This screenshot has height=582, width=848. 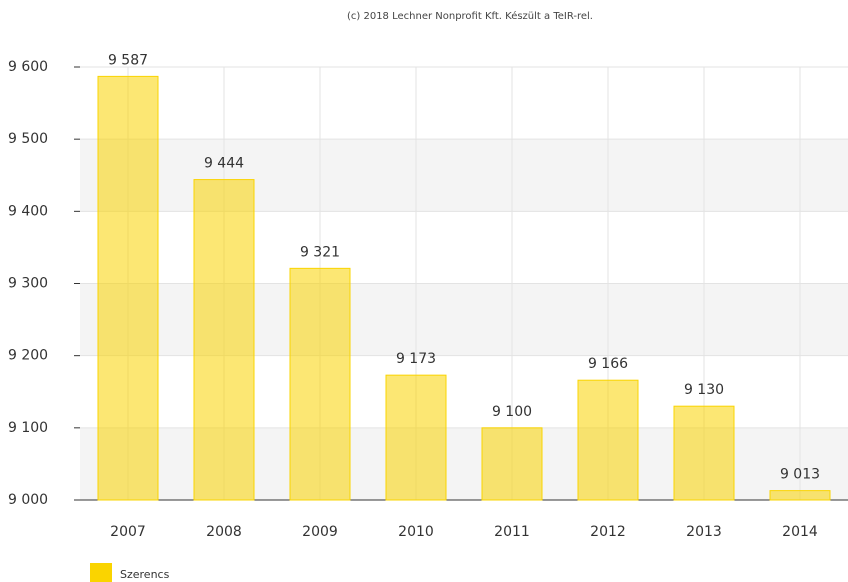 I want to click on value-label: 9 173, so click(x=416, y=359).